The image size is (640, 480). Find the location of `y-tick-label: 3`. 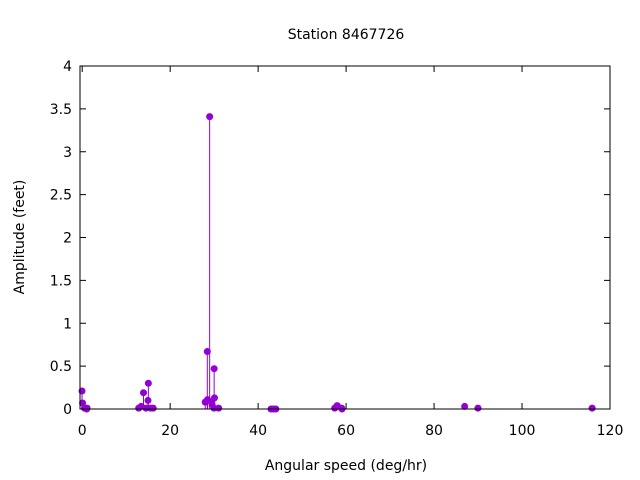

y-tick-label: 3 is located at coordinates (67, 153).